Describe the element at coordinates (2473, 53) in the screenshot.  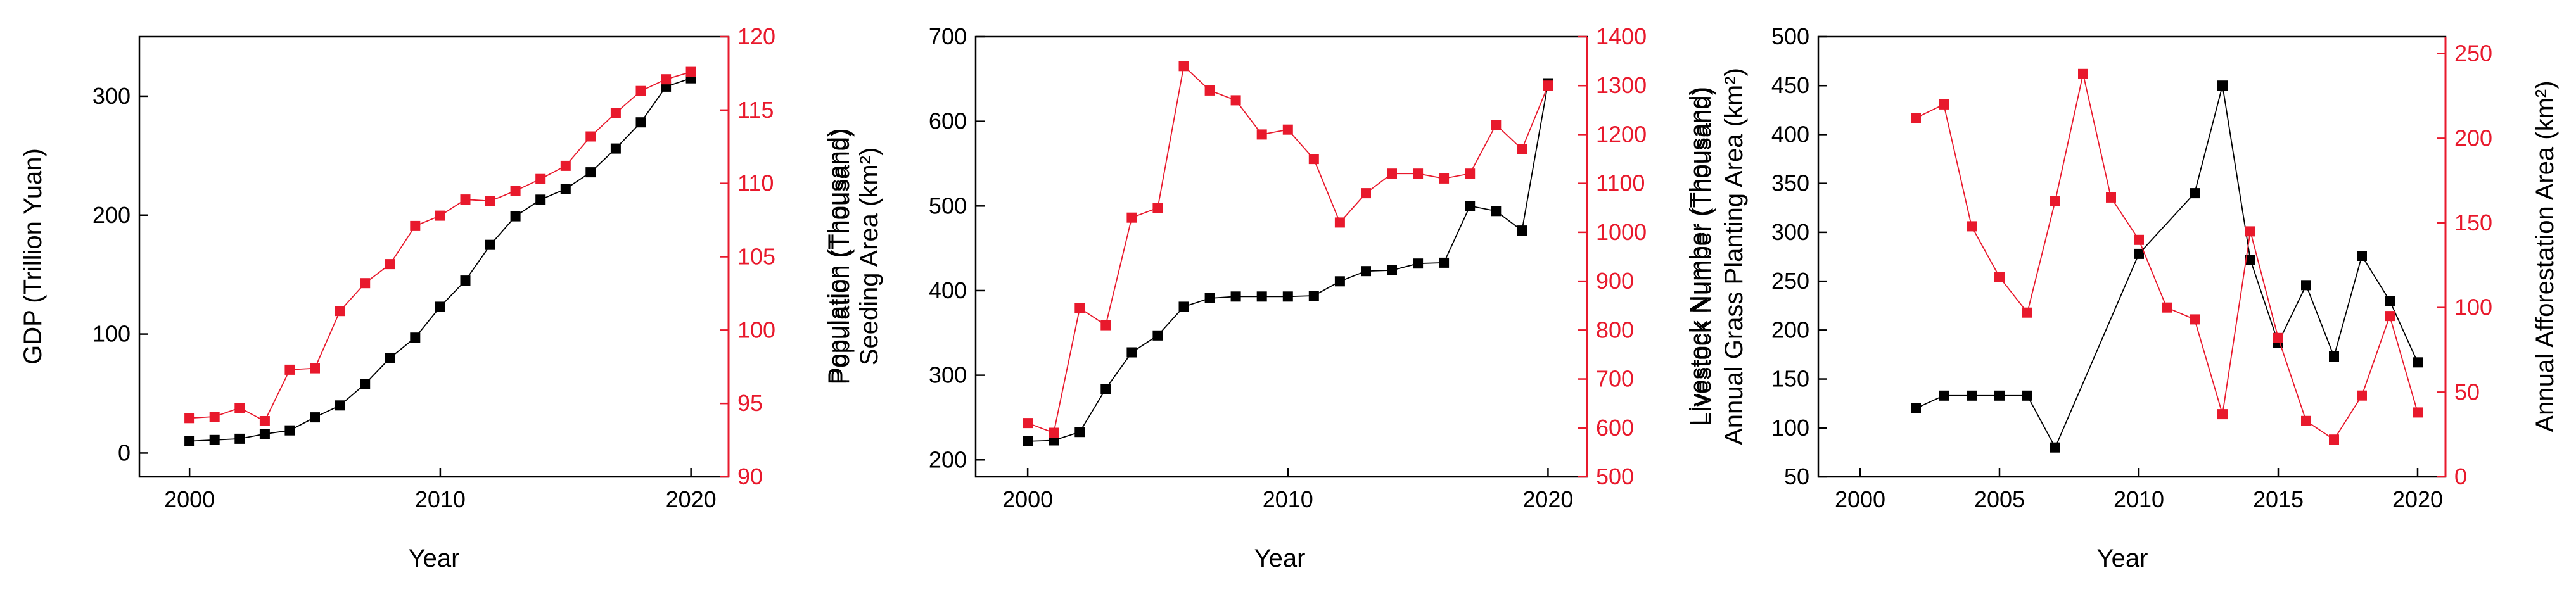
I see `right-y-tick-label: 250` at that location.